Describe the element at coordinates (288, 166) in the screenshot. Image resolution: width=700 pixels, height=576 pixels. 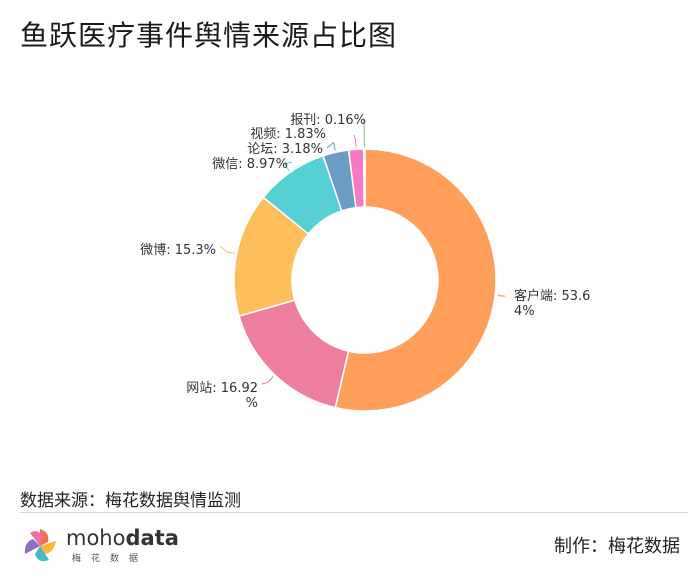
I see `leader-line-微信` at that location.